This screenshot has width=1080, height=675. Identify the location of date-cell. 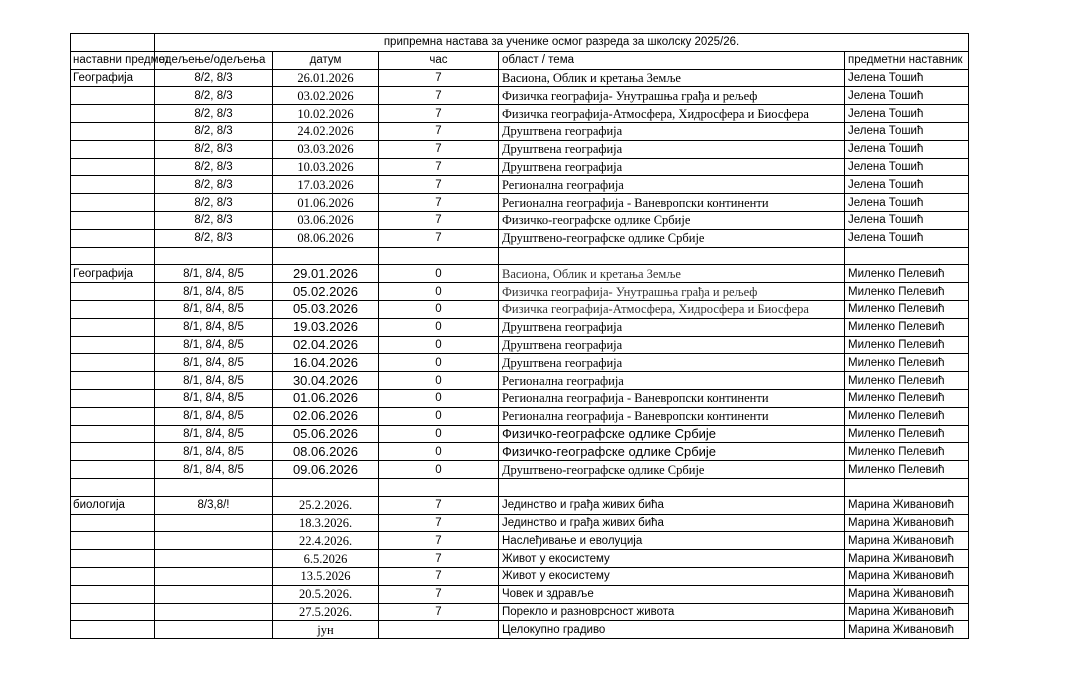
(325, 487).